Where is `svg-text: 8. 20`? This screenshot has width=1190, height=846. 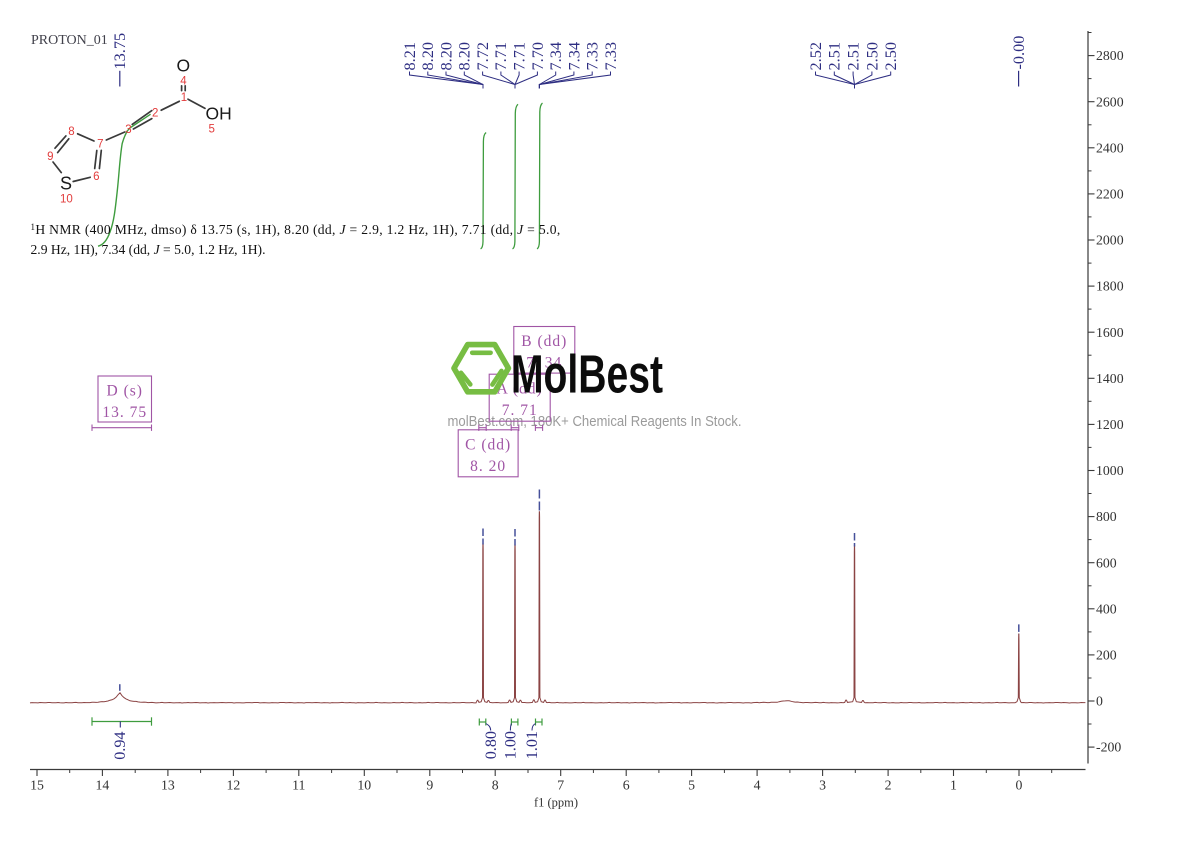 svg-text: 8. 20 is located at coordinates (488, 466).